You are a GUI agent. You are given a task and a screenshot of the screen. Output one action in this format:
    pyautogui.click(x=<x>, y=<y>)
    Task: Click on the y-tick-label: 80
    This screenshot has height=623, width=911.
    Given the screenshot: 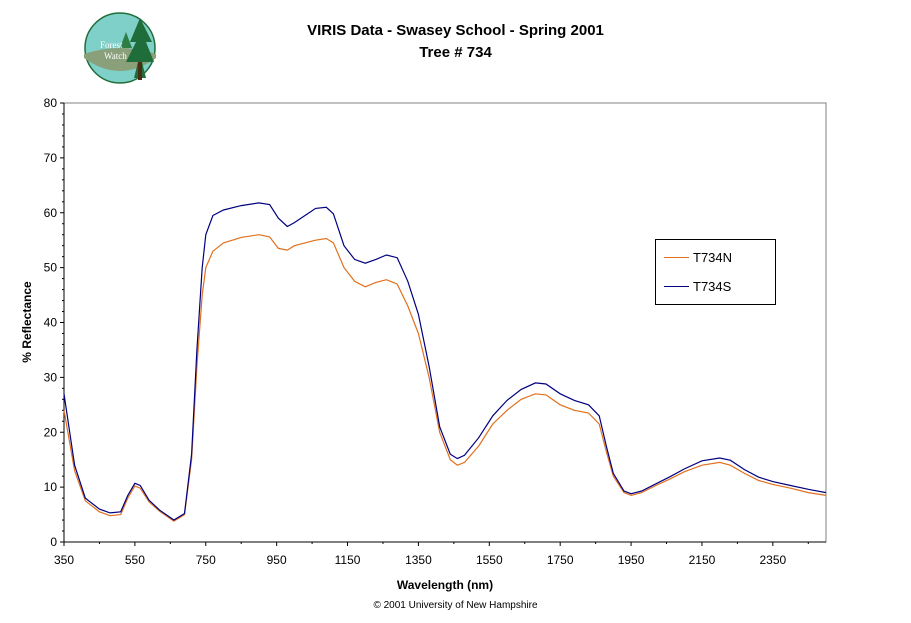 What is the action you would take?
    pyautogui.click(x=51, y=103)
    